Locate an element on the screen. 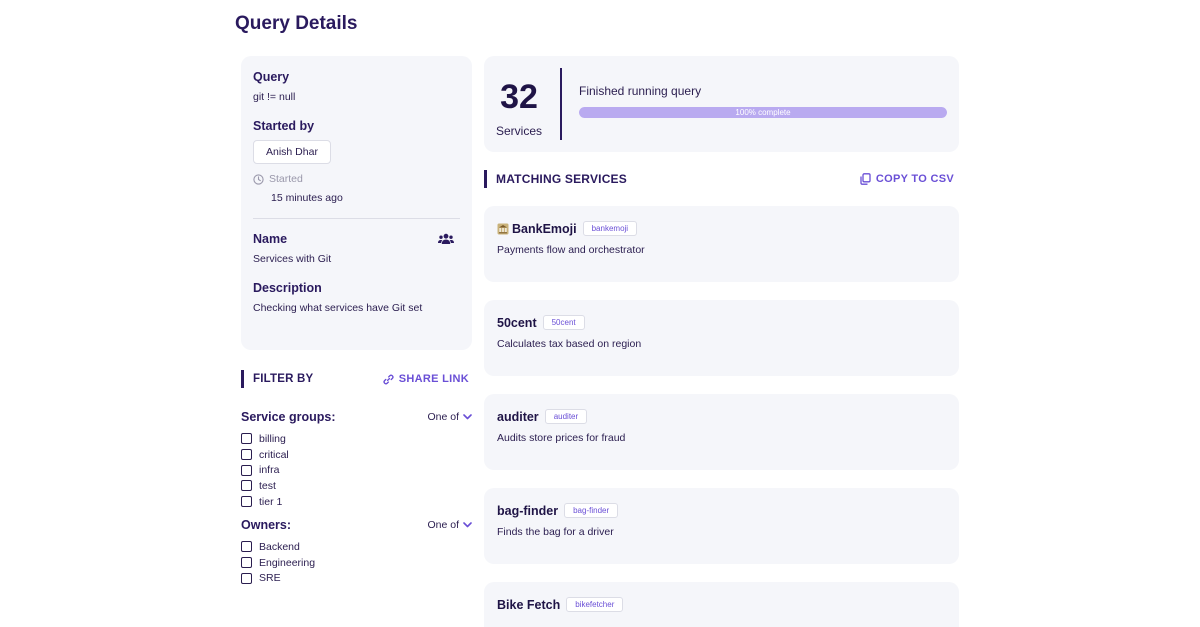  owners-mode-dropdown: One of is located at coordinates (449, 525).